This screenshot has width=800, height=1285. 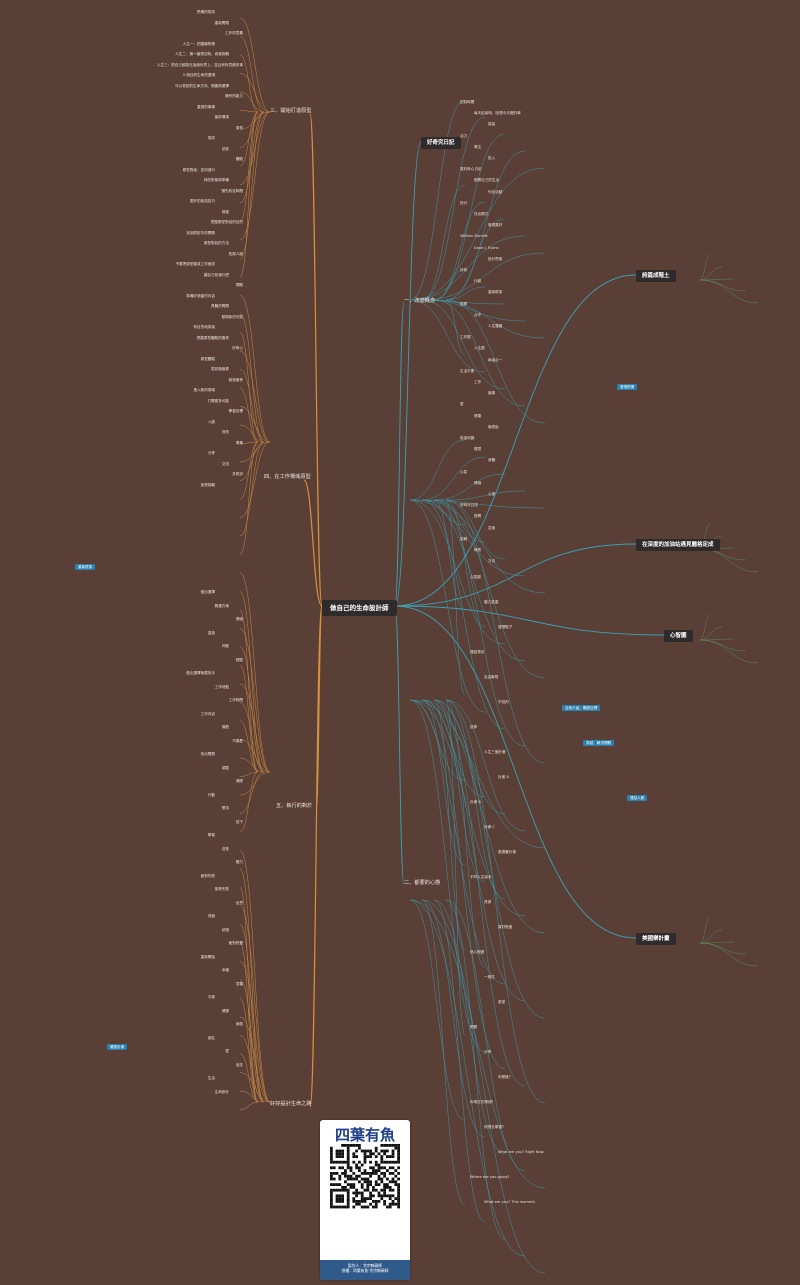 I want to click on right-labels-2-item: 發想點子, so click(x=505, y=627).